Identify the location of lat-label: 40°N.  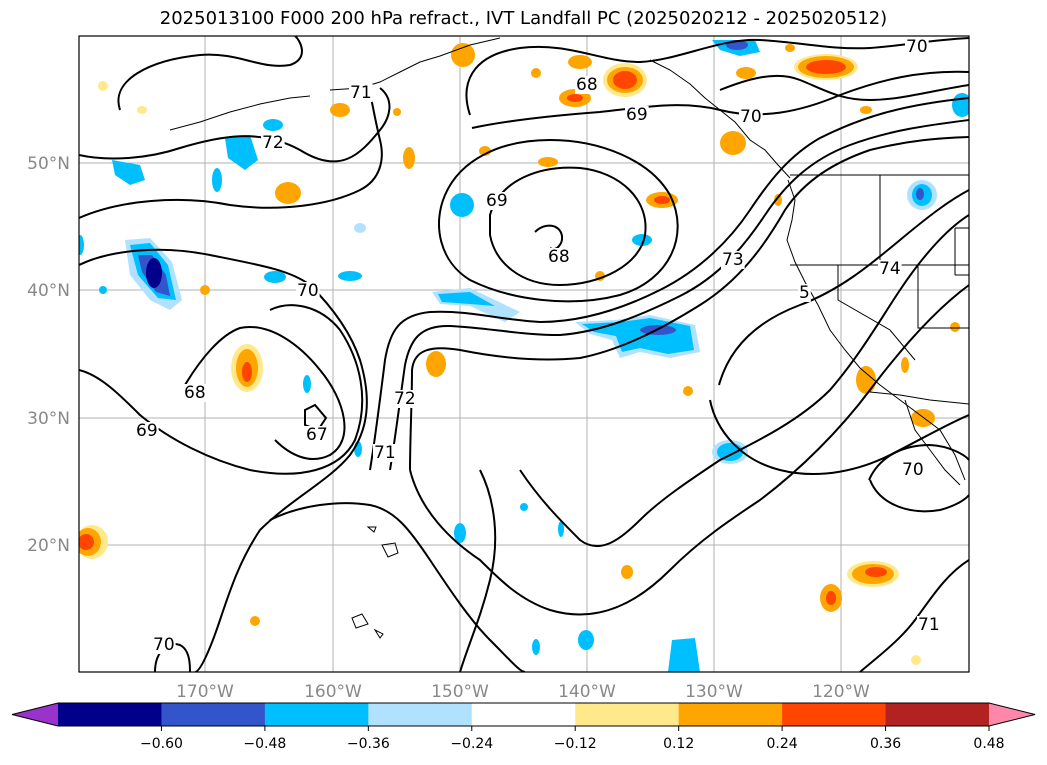
(48, 291).